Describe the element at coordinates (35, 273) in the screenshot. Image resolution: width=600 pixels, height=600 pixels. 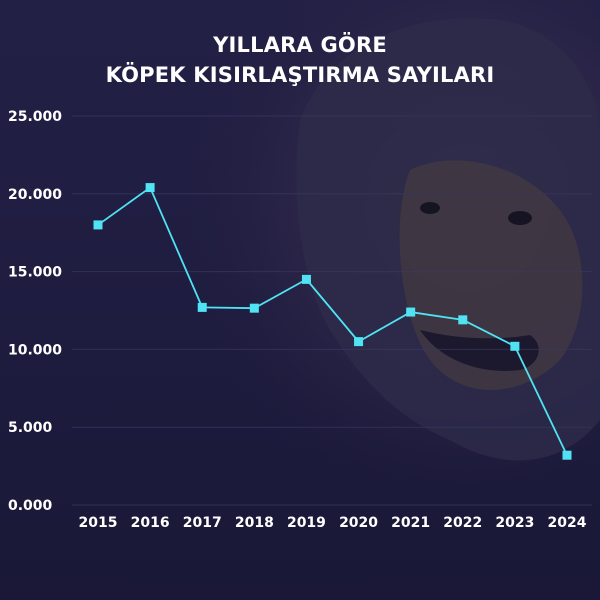
I see `y-tick-label: 15.000` at that location.